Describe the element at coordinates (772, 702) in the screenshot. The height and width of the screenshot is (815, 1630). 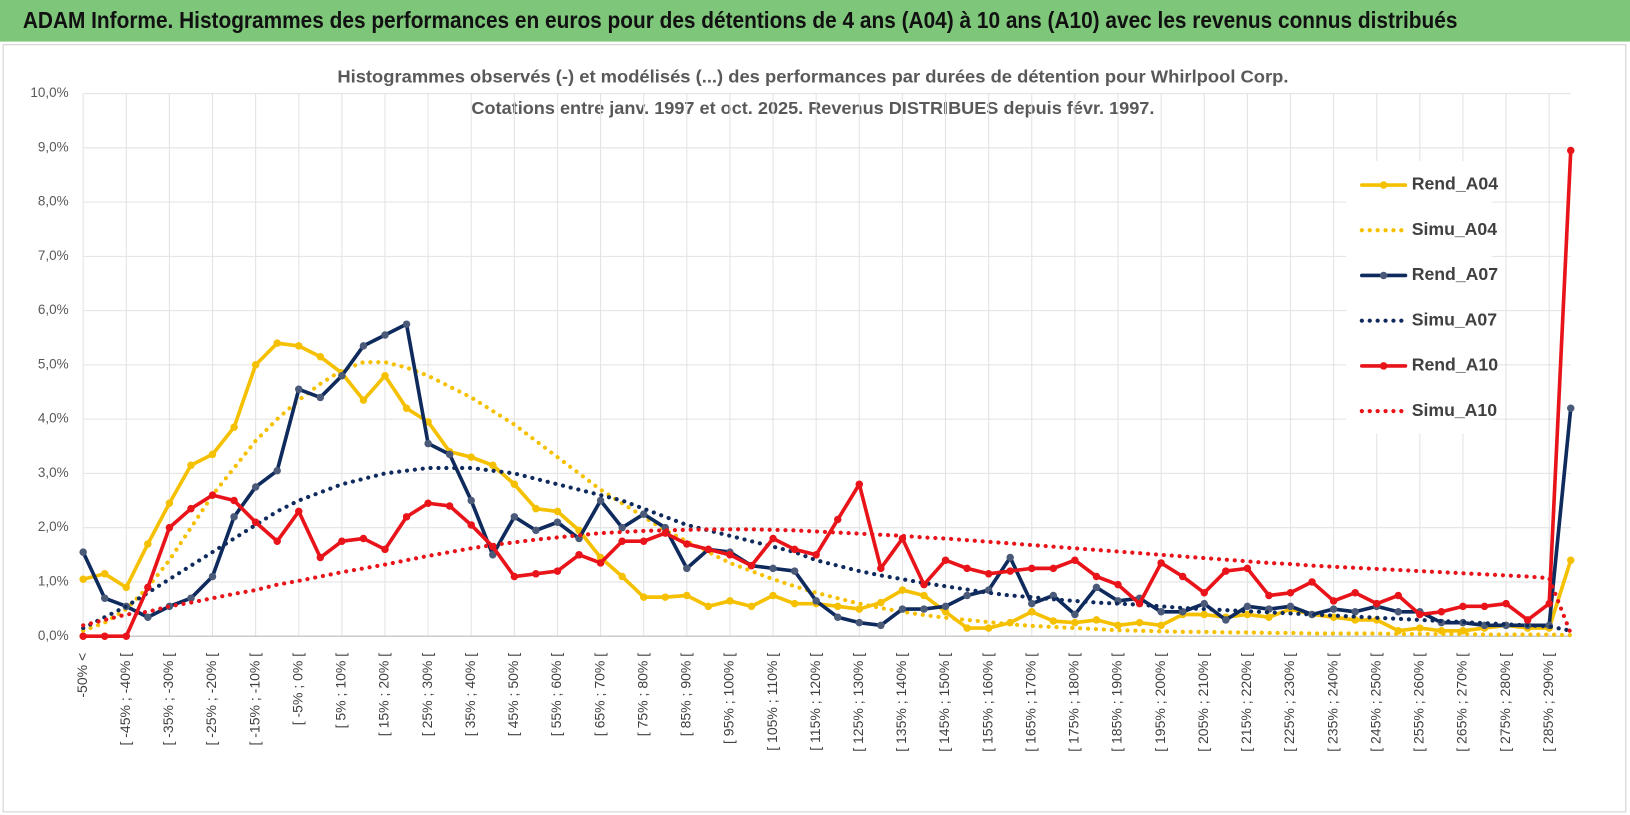
I see `x-tick-label: [ 105% ; 110% [` at that location.